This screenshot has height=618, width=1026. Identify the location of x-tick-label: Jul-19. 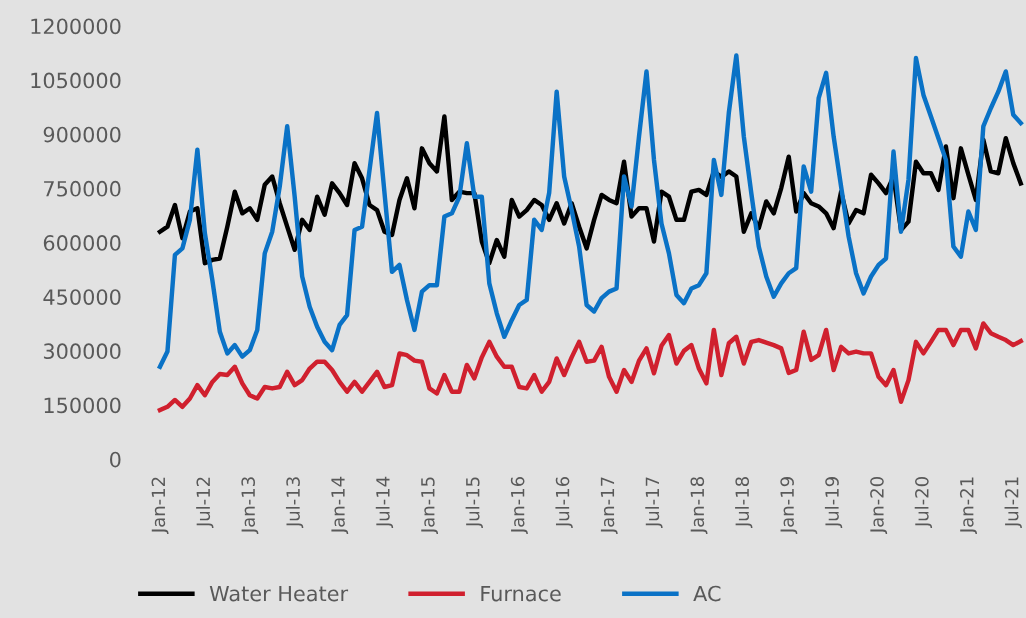
(833, 503).